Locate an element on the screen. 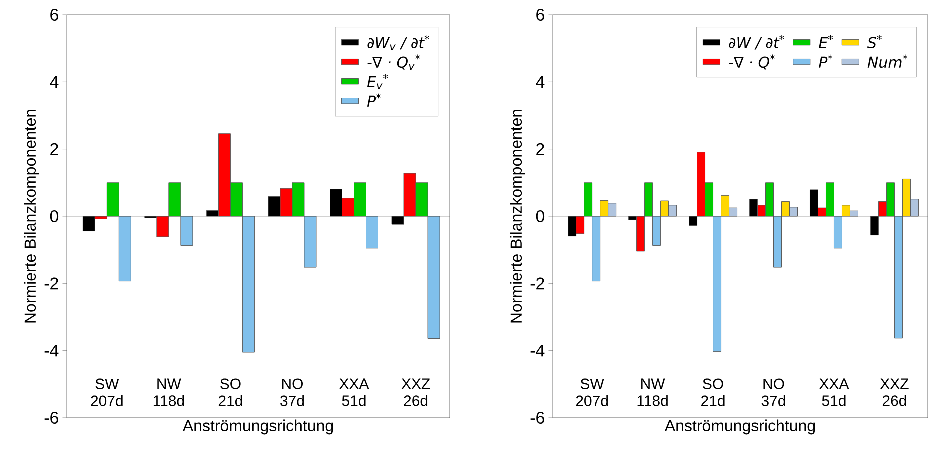 The width and height of the screenshot is (930, 450). legend-label: E$^{*}$ is located at coordinates (826, 41).